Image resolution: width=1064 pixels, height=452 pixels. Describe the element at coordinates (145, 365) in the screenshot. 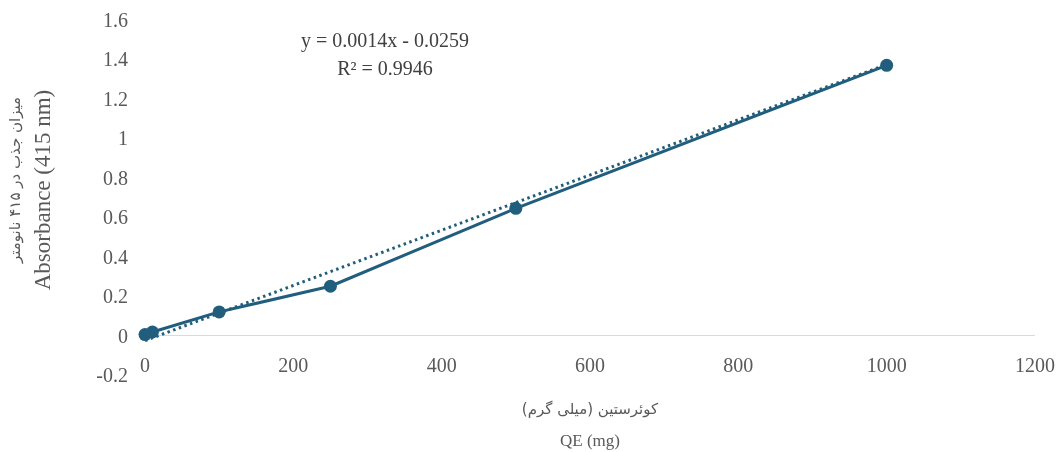

I see `x-tick-label: 0` at that location.